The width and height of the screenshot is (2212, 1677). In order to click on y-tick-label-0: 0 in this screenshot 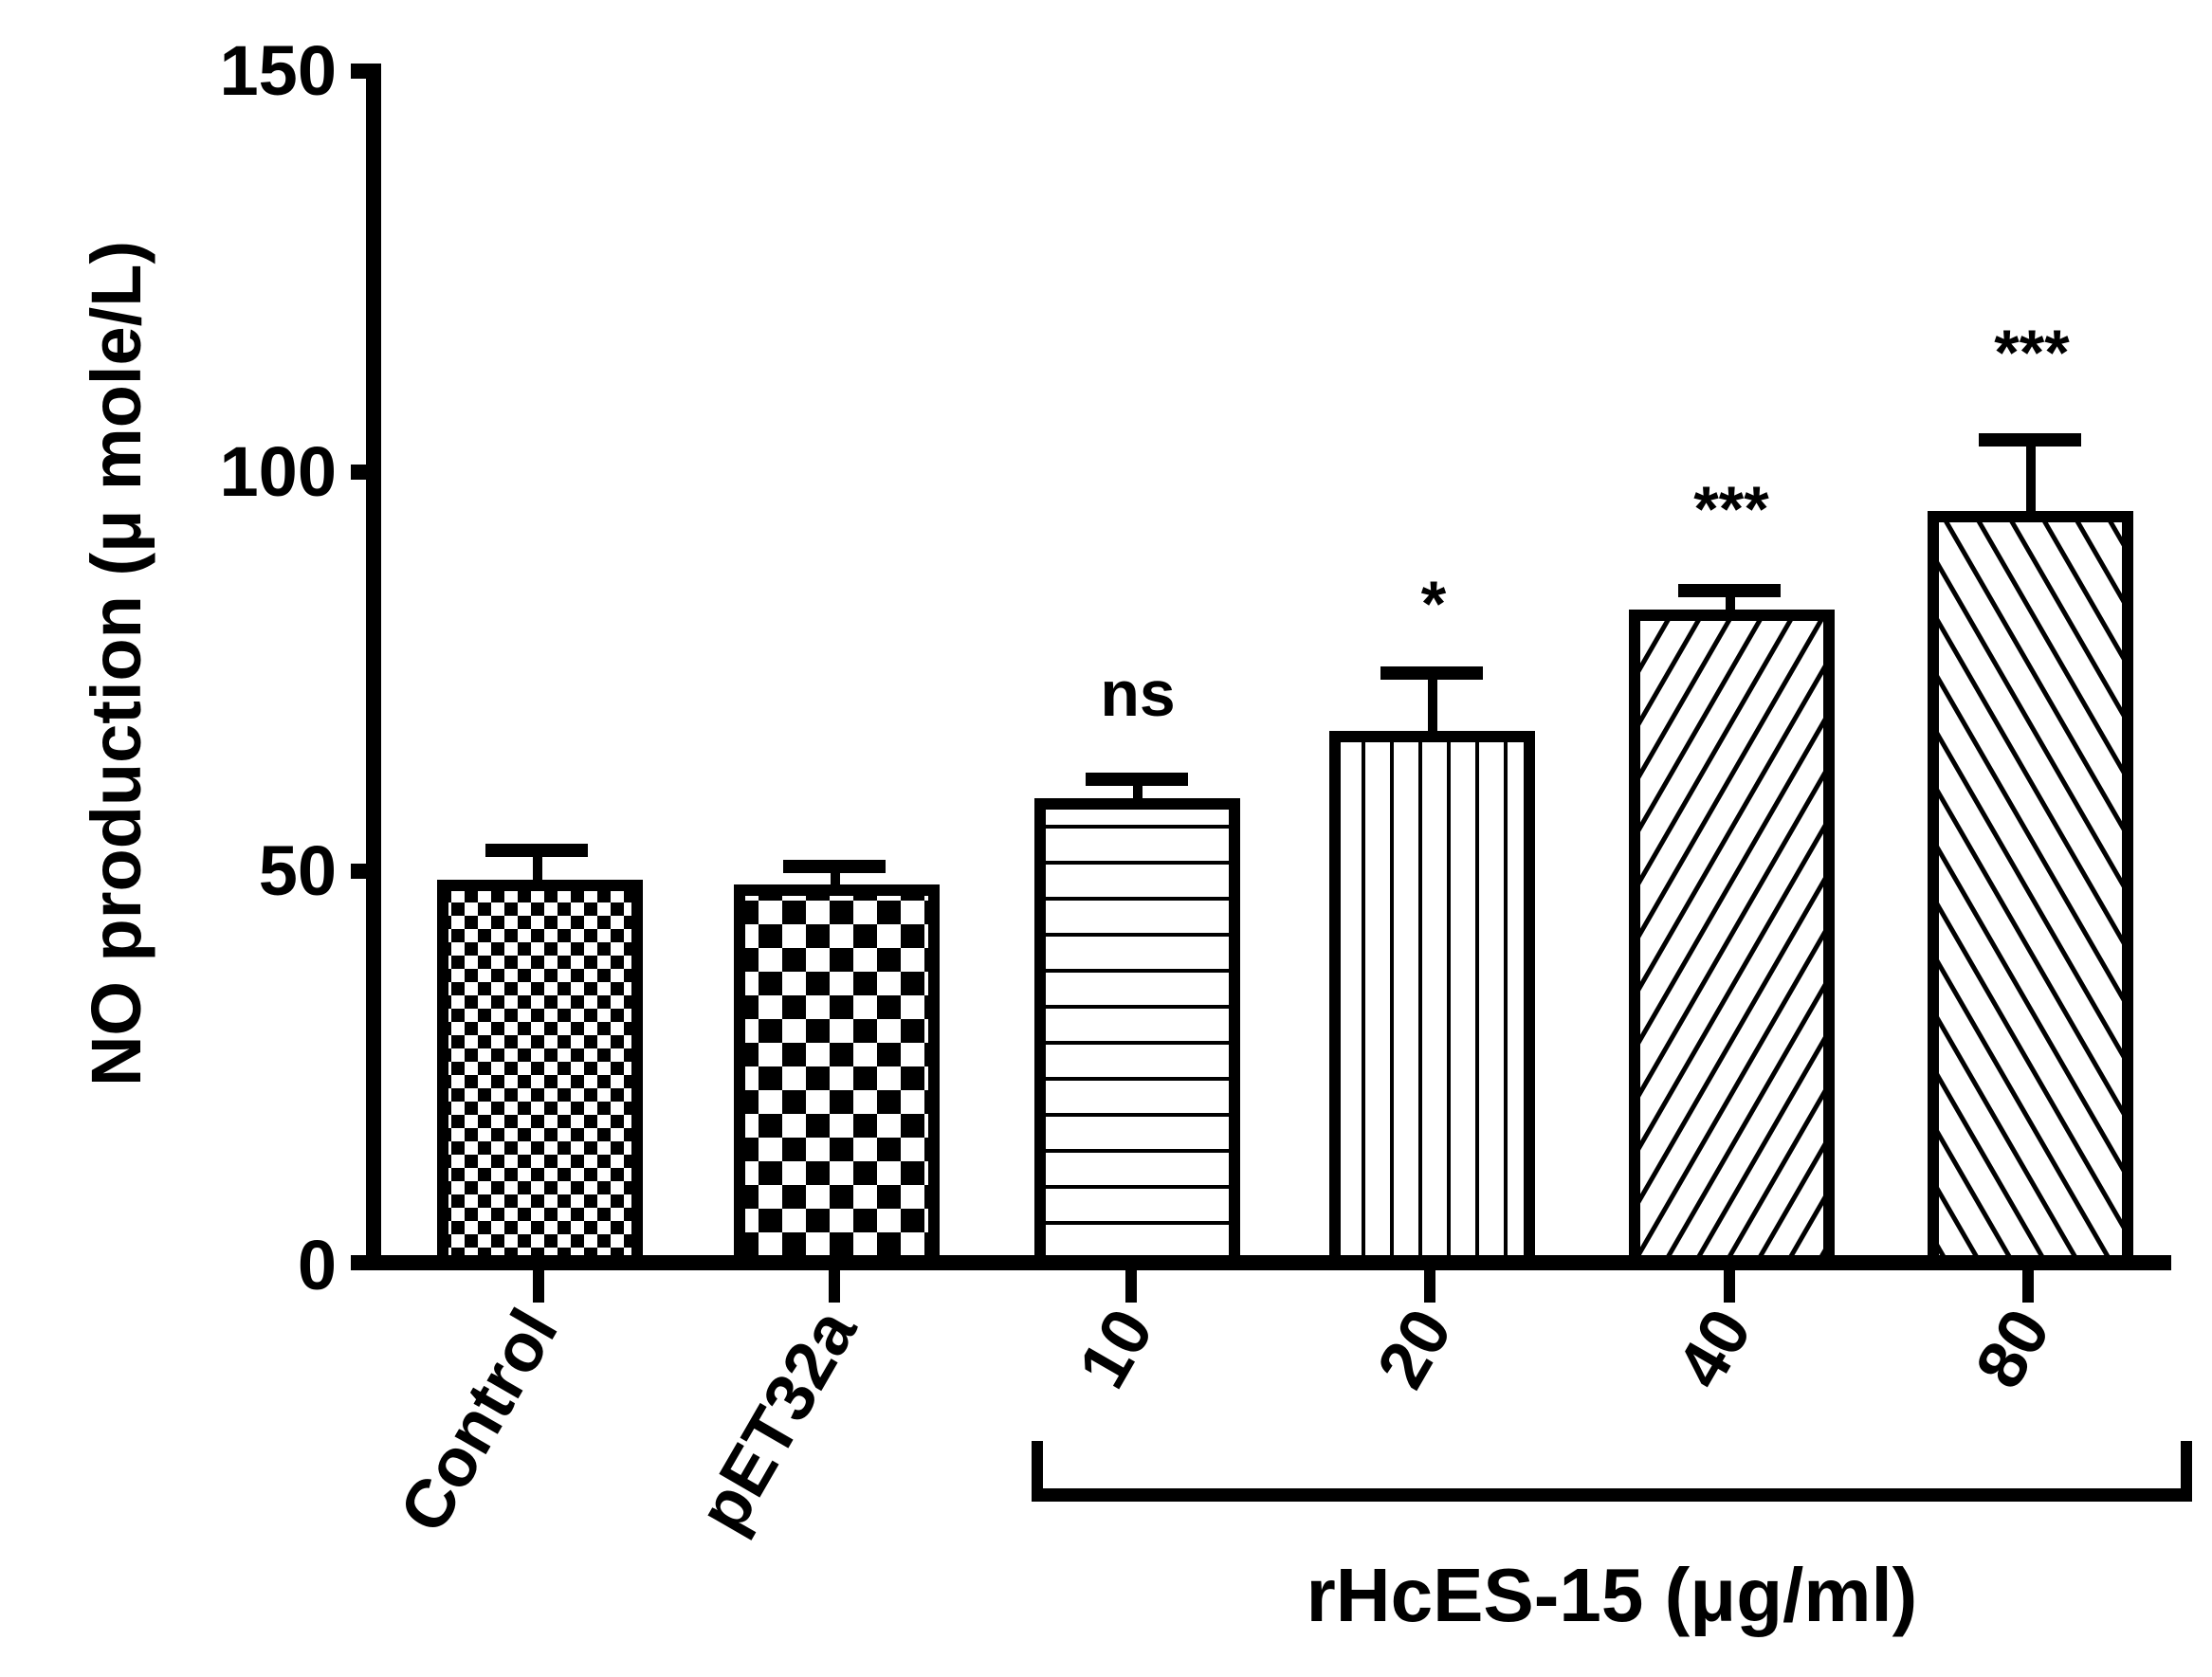, I will do `click(317, 1265)`.